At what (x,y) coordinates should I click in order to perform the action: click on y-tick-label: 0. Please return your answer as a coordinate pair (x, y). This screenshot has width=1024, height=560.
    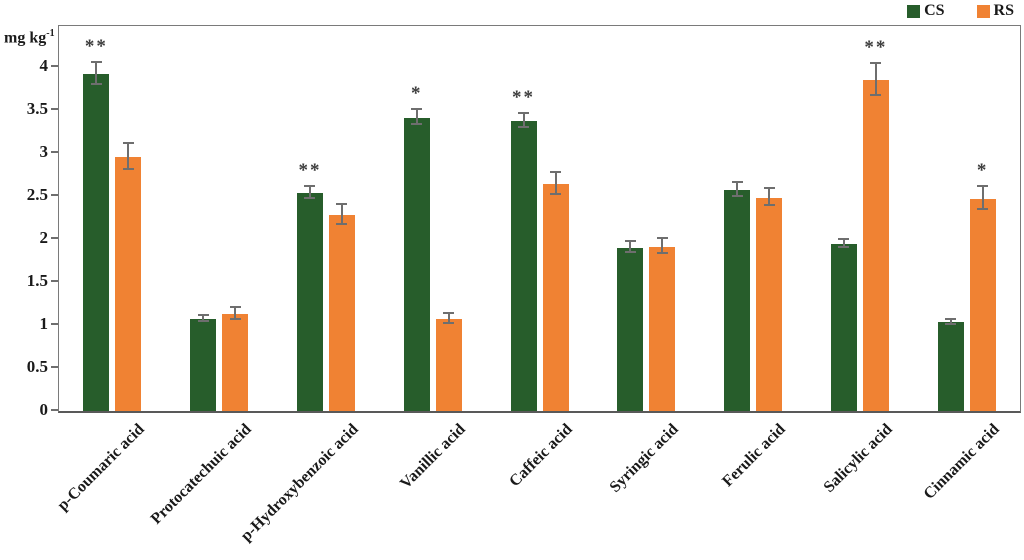
    Looking at the image, I should click on (44, 409).